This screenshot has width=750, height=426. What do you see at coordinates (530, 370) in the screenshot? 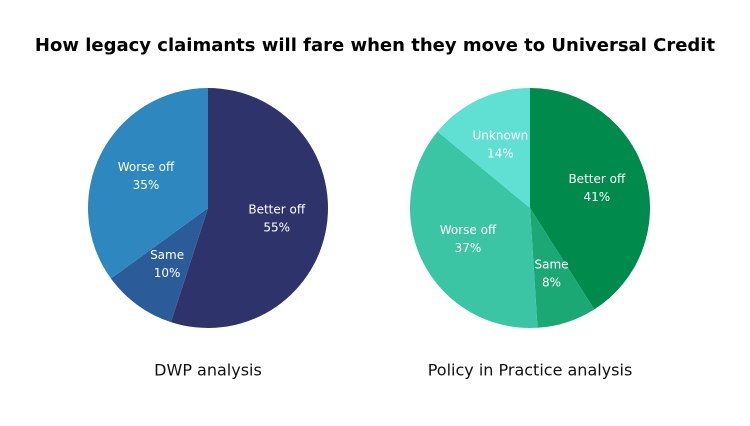
I see `pie-caption: Policy in Practice analysis` at bounding box center [530, 370].